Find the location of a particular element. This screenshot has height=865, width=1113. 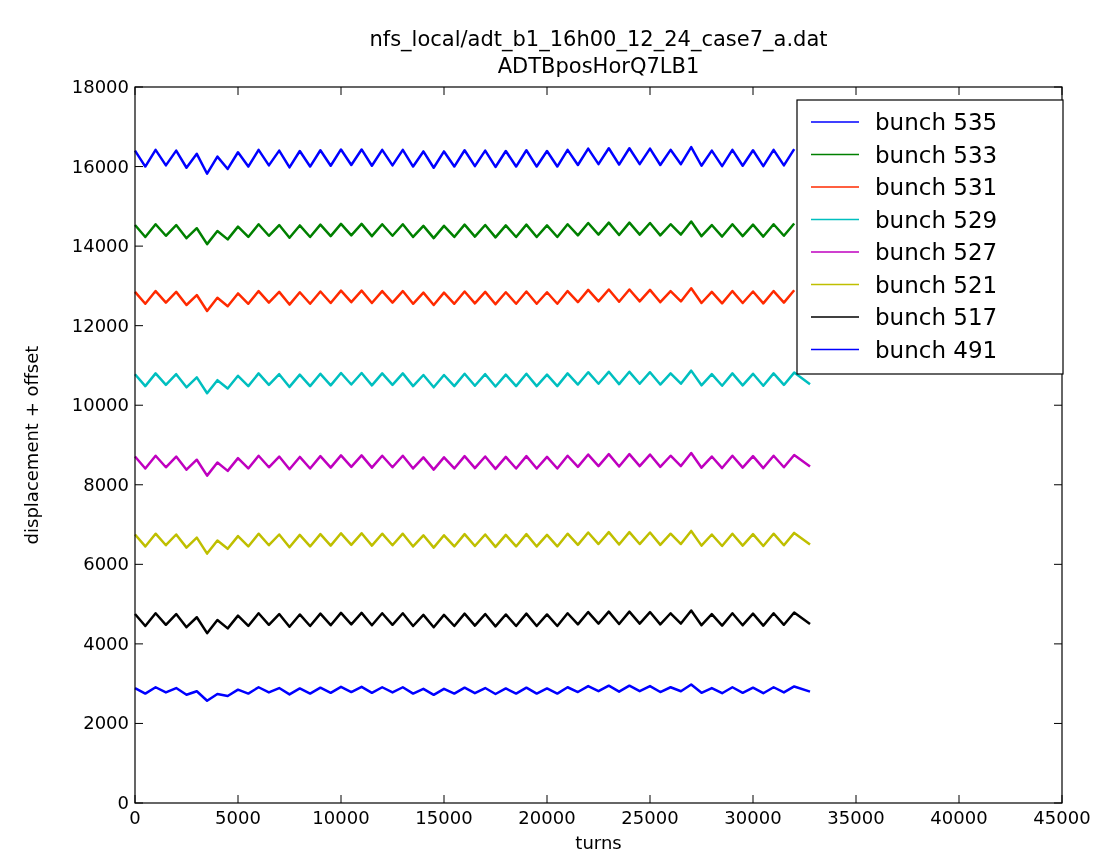

chart-title: nfs_local/adt_b1_16h00_12_24_case7_a.dat is located at coordinates (598, 39).